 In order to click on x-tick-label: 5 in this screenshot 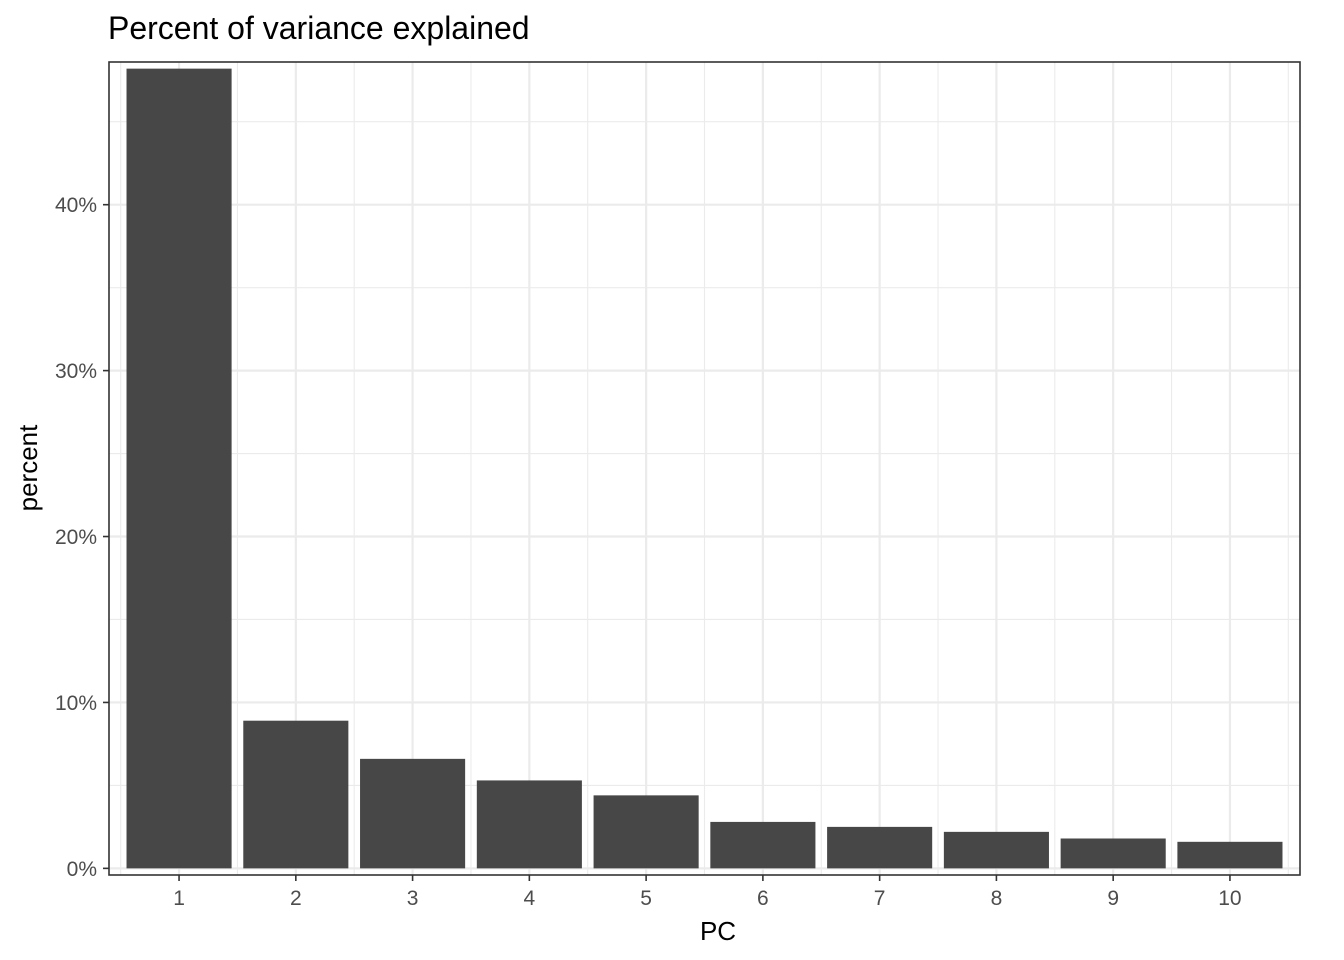, I will do `click(646, 898)`.